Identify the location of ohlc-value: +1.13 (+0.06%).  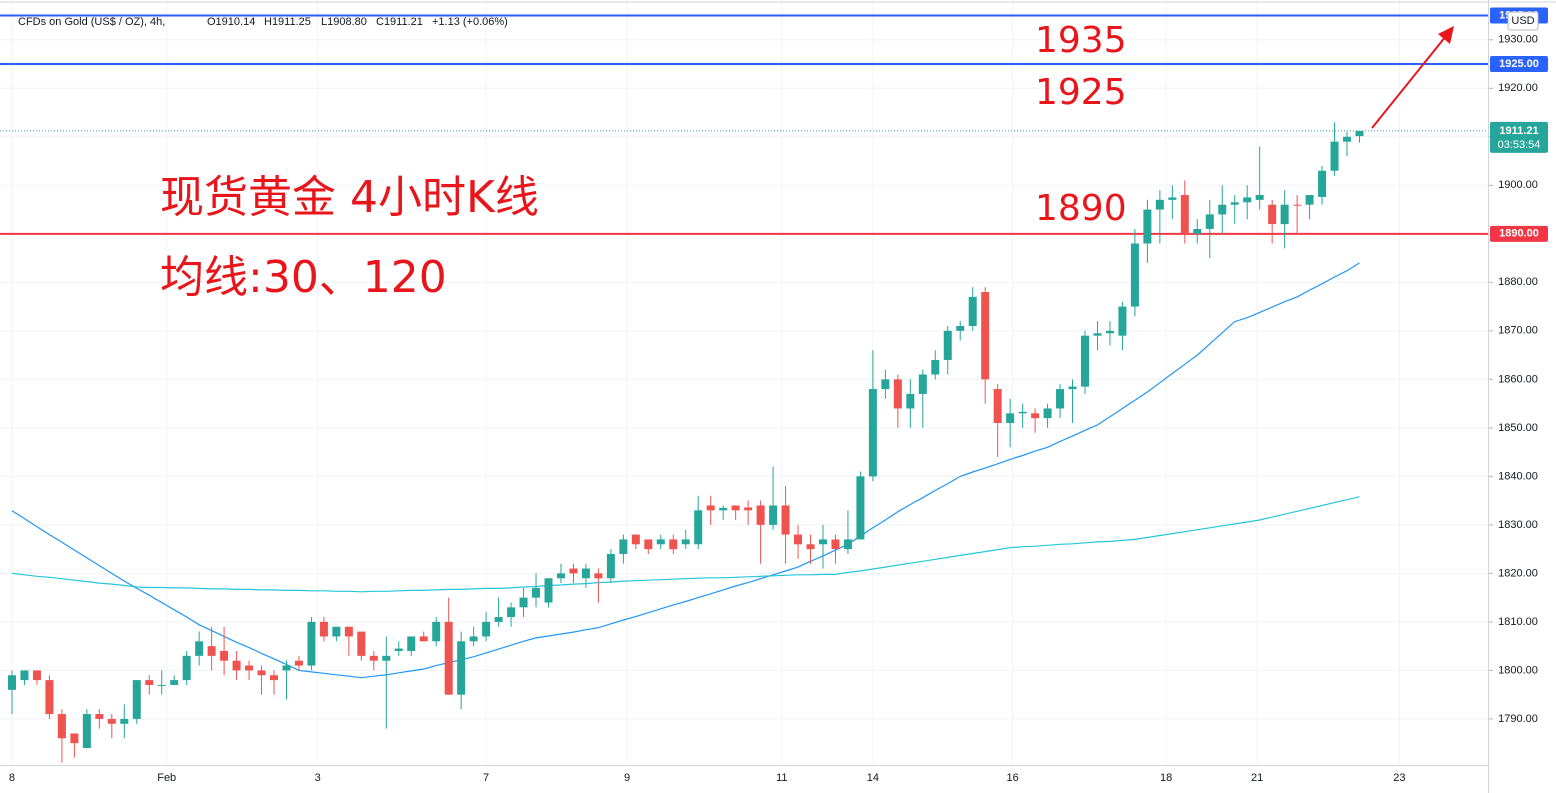
(470, 22).